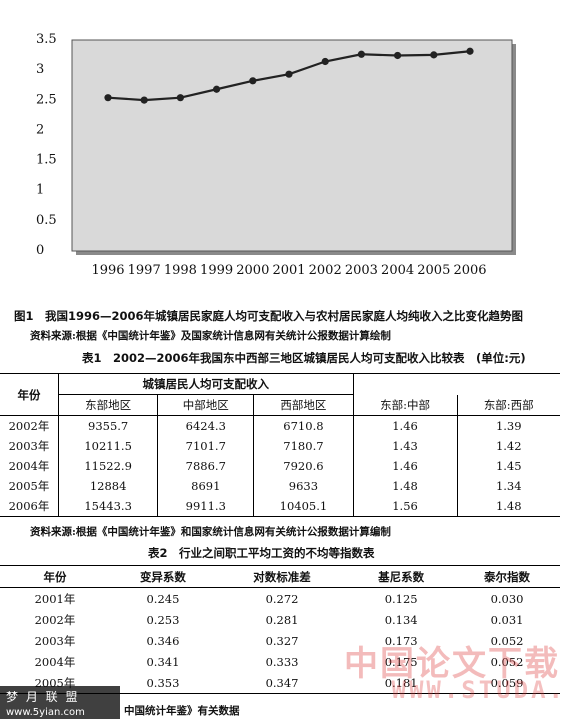 Image resolution: width=568 pixels, height=719 pixels. Describe the element at coordinates (405, 506) in the screenshot. I see `table-cell: 1.56` at that location.